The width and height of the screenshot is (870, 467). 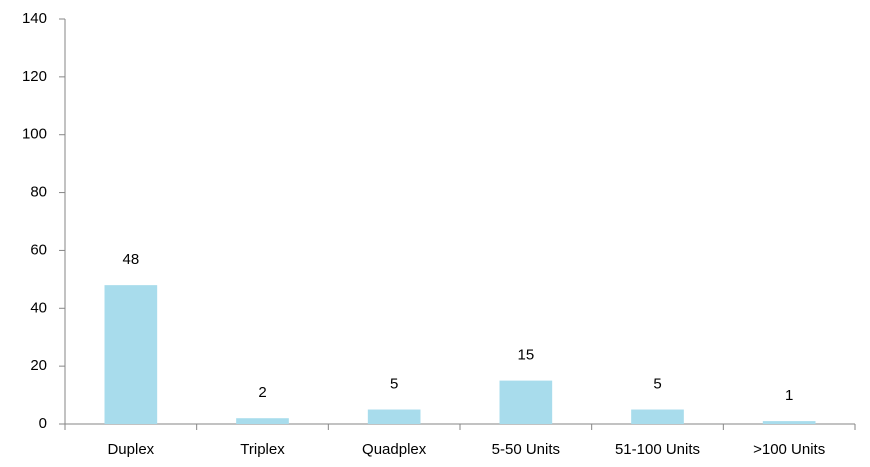 I want to click on y-tick-label: 20, so click(x=38, y=365).